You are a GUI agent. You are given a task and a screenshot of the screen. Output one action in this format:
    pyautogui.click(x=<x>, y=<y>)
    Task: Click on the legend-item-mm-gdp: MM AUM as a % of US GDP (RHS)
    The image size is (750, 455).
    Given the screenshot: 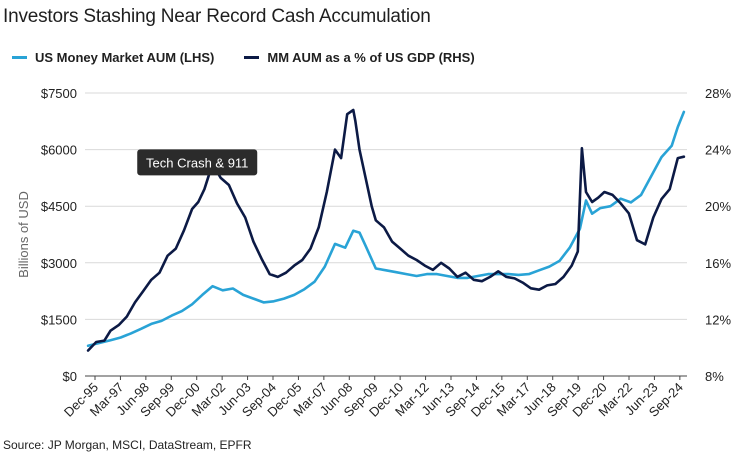 What is the action you would take?
    pyautogui.click(x=359, y=57)
    